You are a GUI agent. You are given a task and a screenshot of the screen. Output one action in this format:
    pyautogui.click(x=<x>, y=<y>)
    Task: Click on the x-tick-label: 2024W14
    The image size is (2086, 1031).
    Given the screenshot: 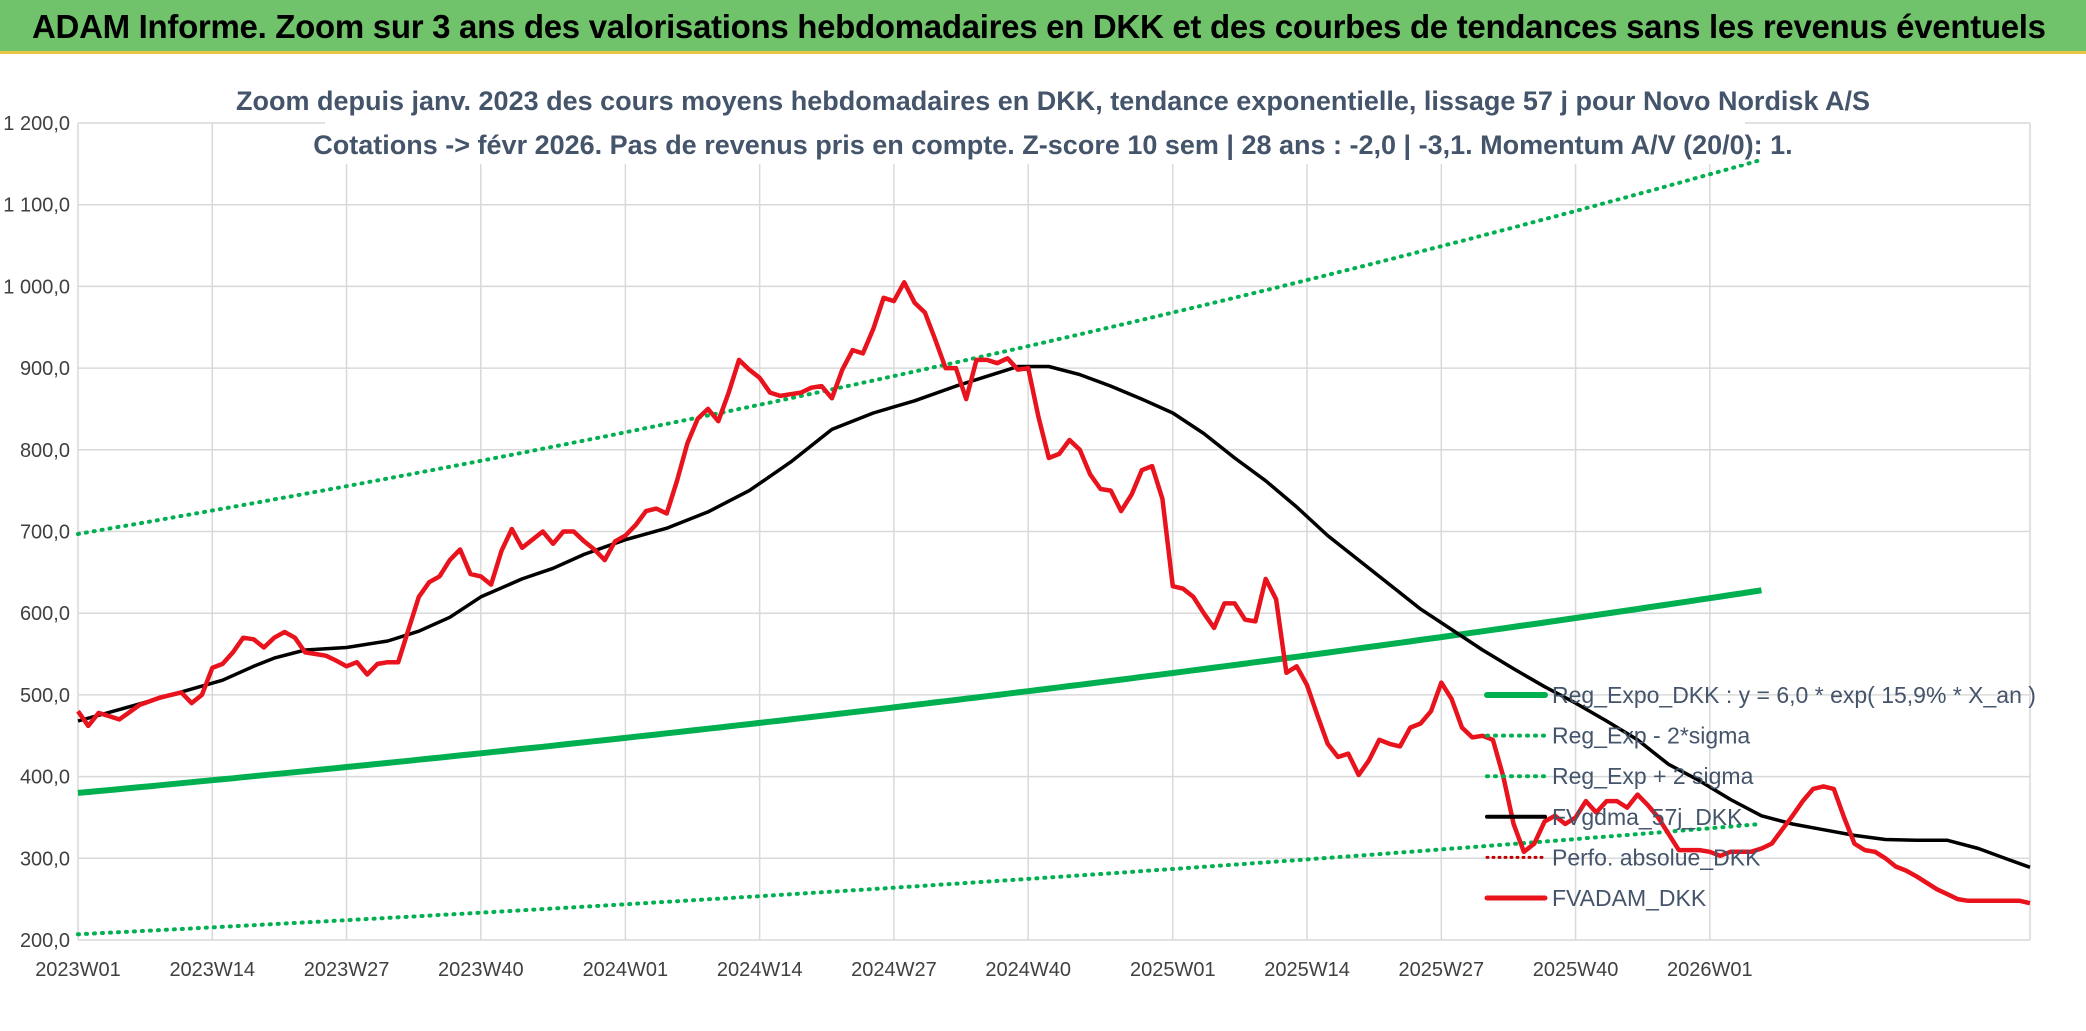 What is the action you would take?
    pyautogui.click(x=760, y=970)
    